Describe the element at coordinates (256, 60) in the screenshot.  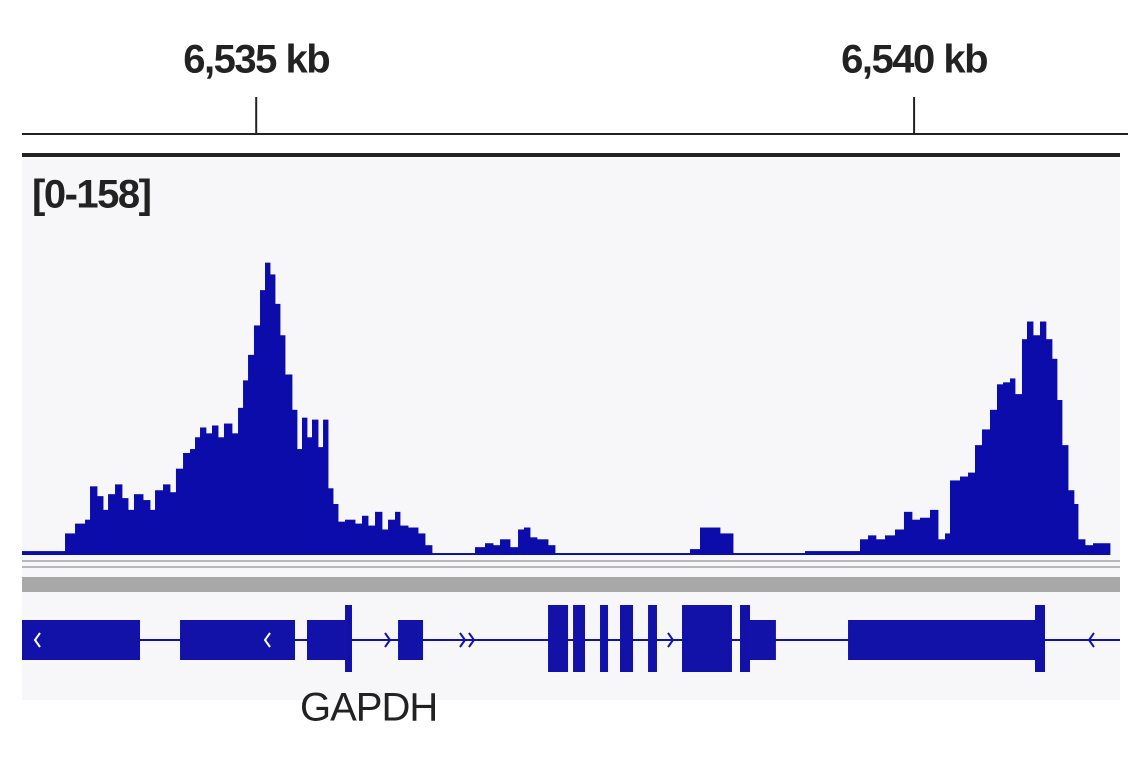
I see `x-tick-label: 6,535 kb` at that location.